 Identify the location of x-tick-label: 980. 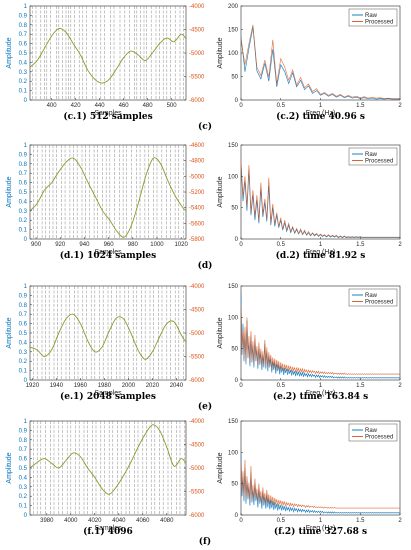
(133, 245).